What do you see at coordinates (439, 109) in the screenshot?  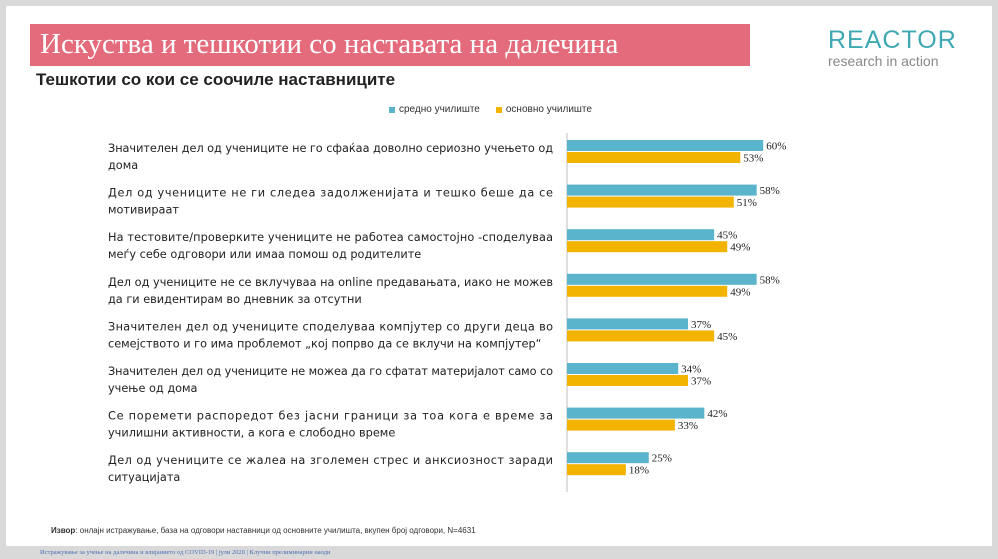 I see `legend-label-series-1: средно училиште` at bounding box center [439, 109].